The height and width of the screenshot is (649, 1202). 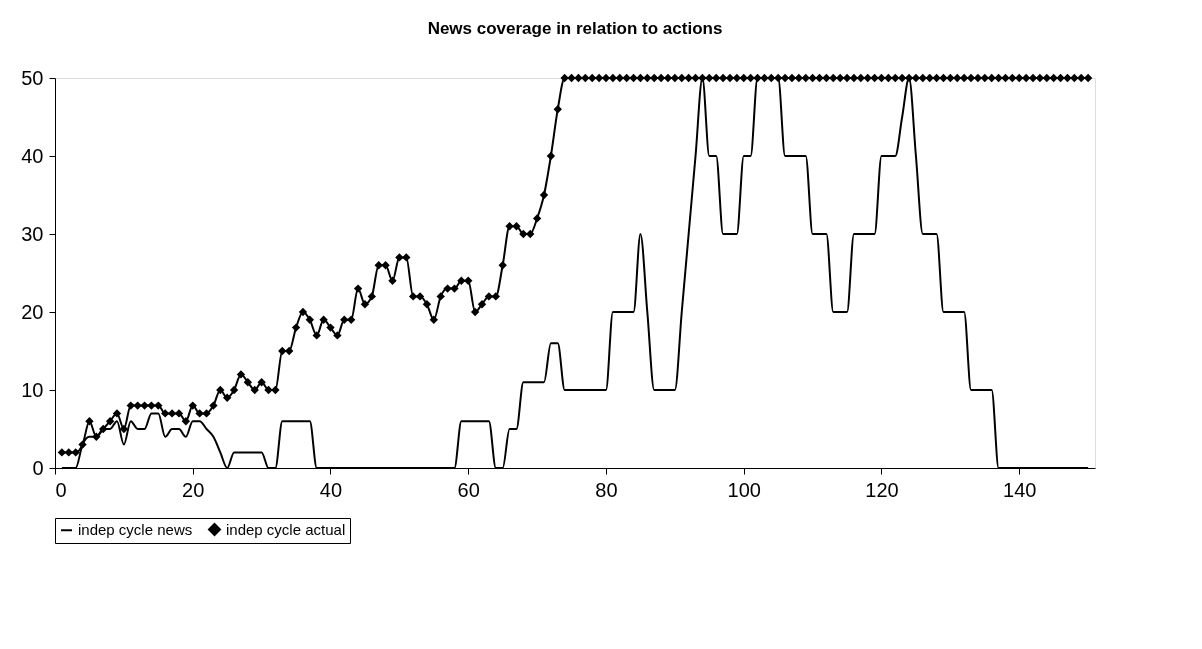 I want to click on chart-title: News coverage in relation to actions, so click(x=575, y=28).